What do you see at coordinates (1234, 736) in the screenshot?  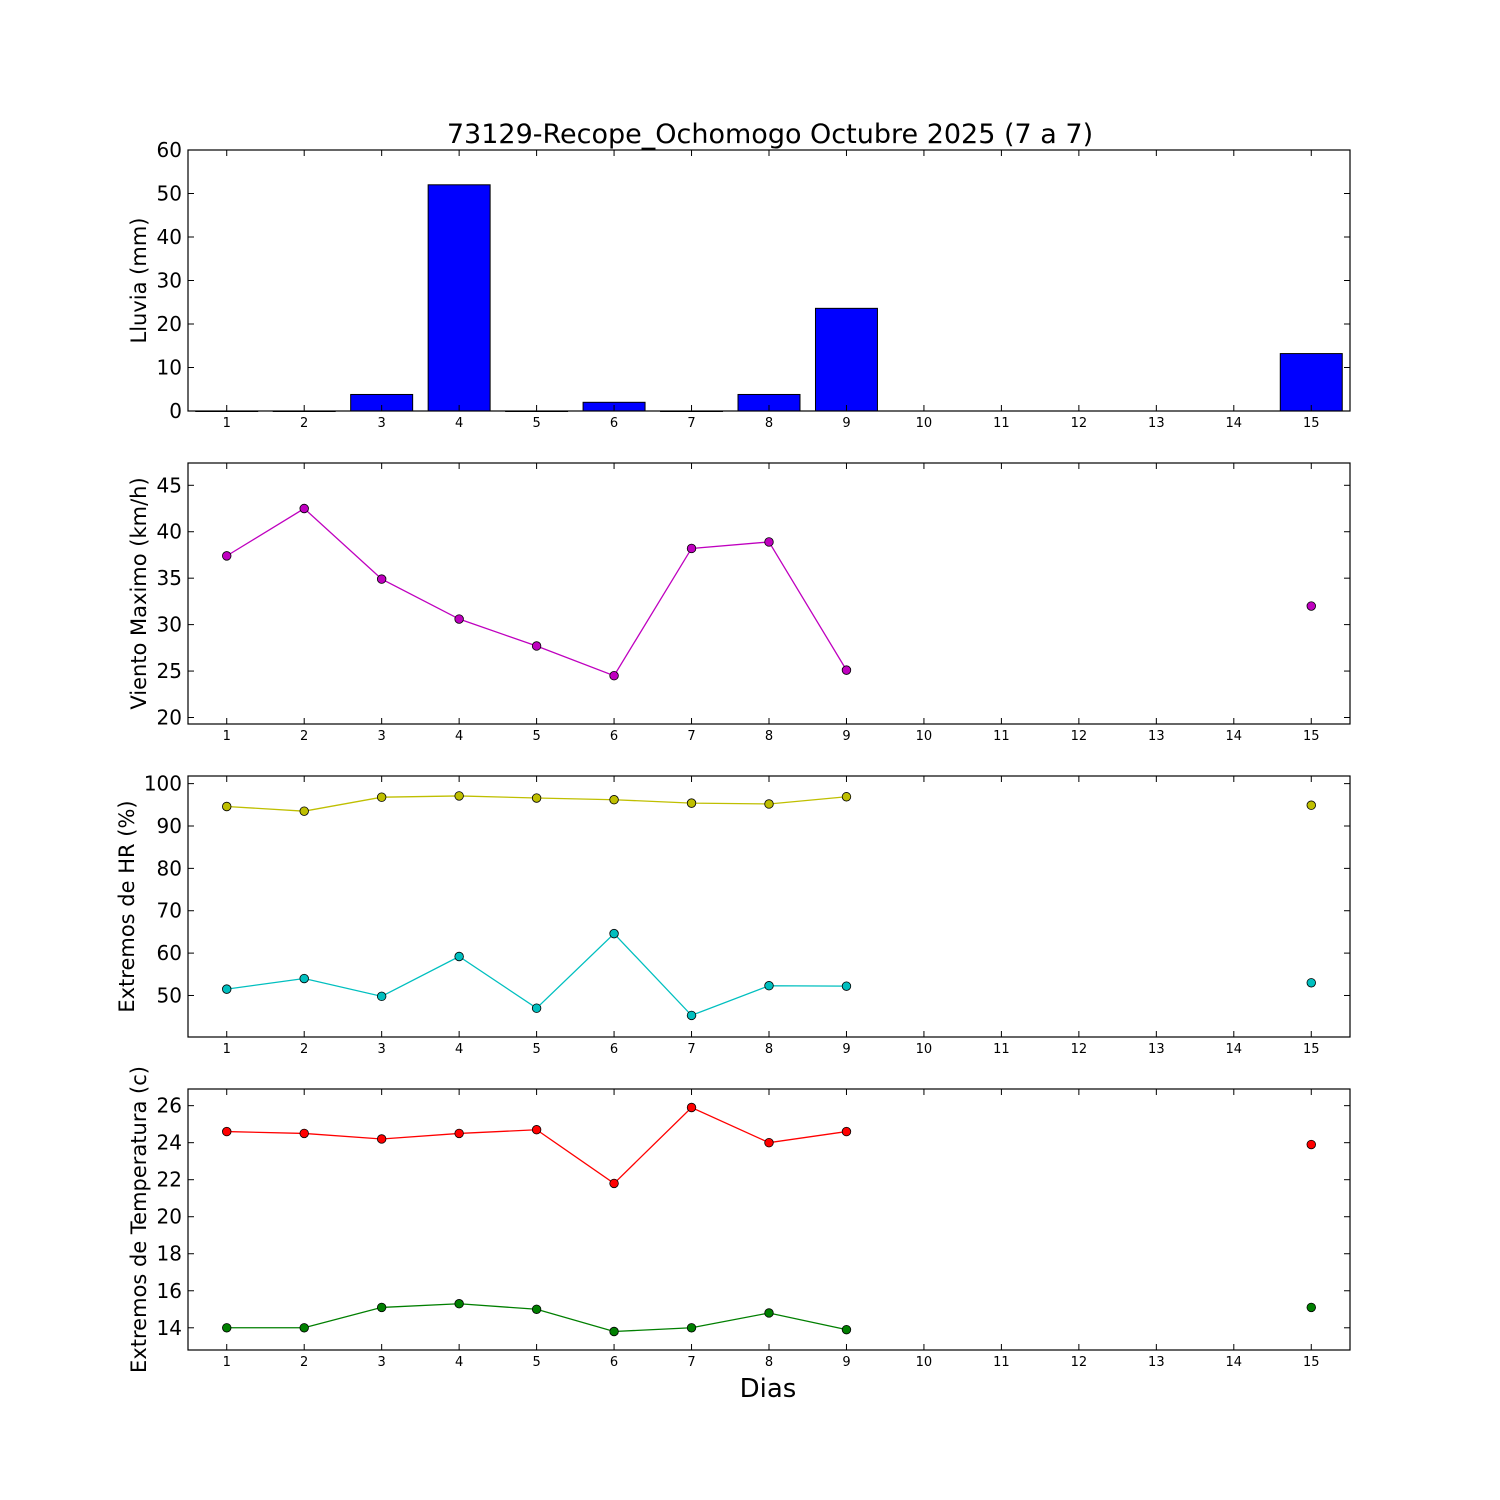 I see `x-tick-label: 14` at bounding box center [1234, 736].